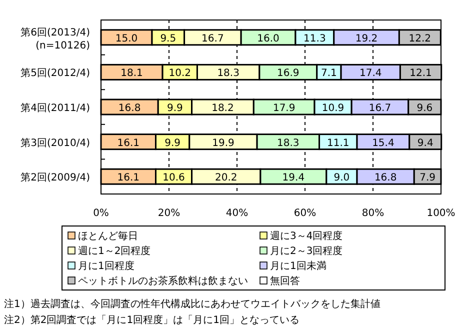 The image size is (469, 334). I want to click on data-label: 16.0, so click(268, 38).